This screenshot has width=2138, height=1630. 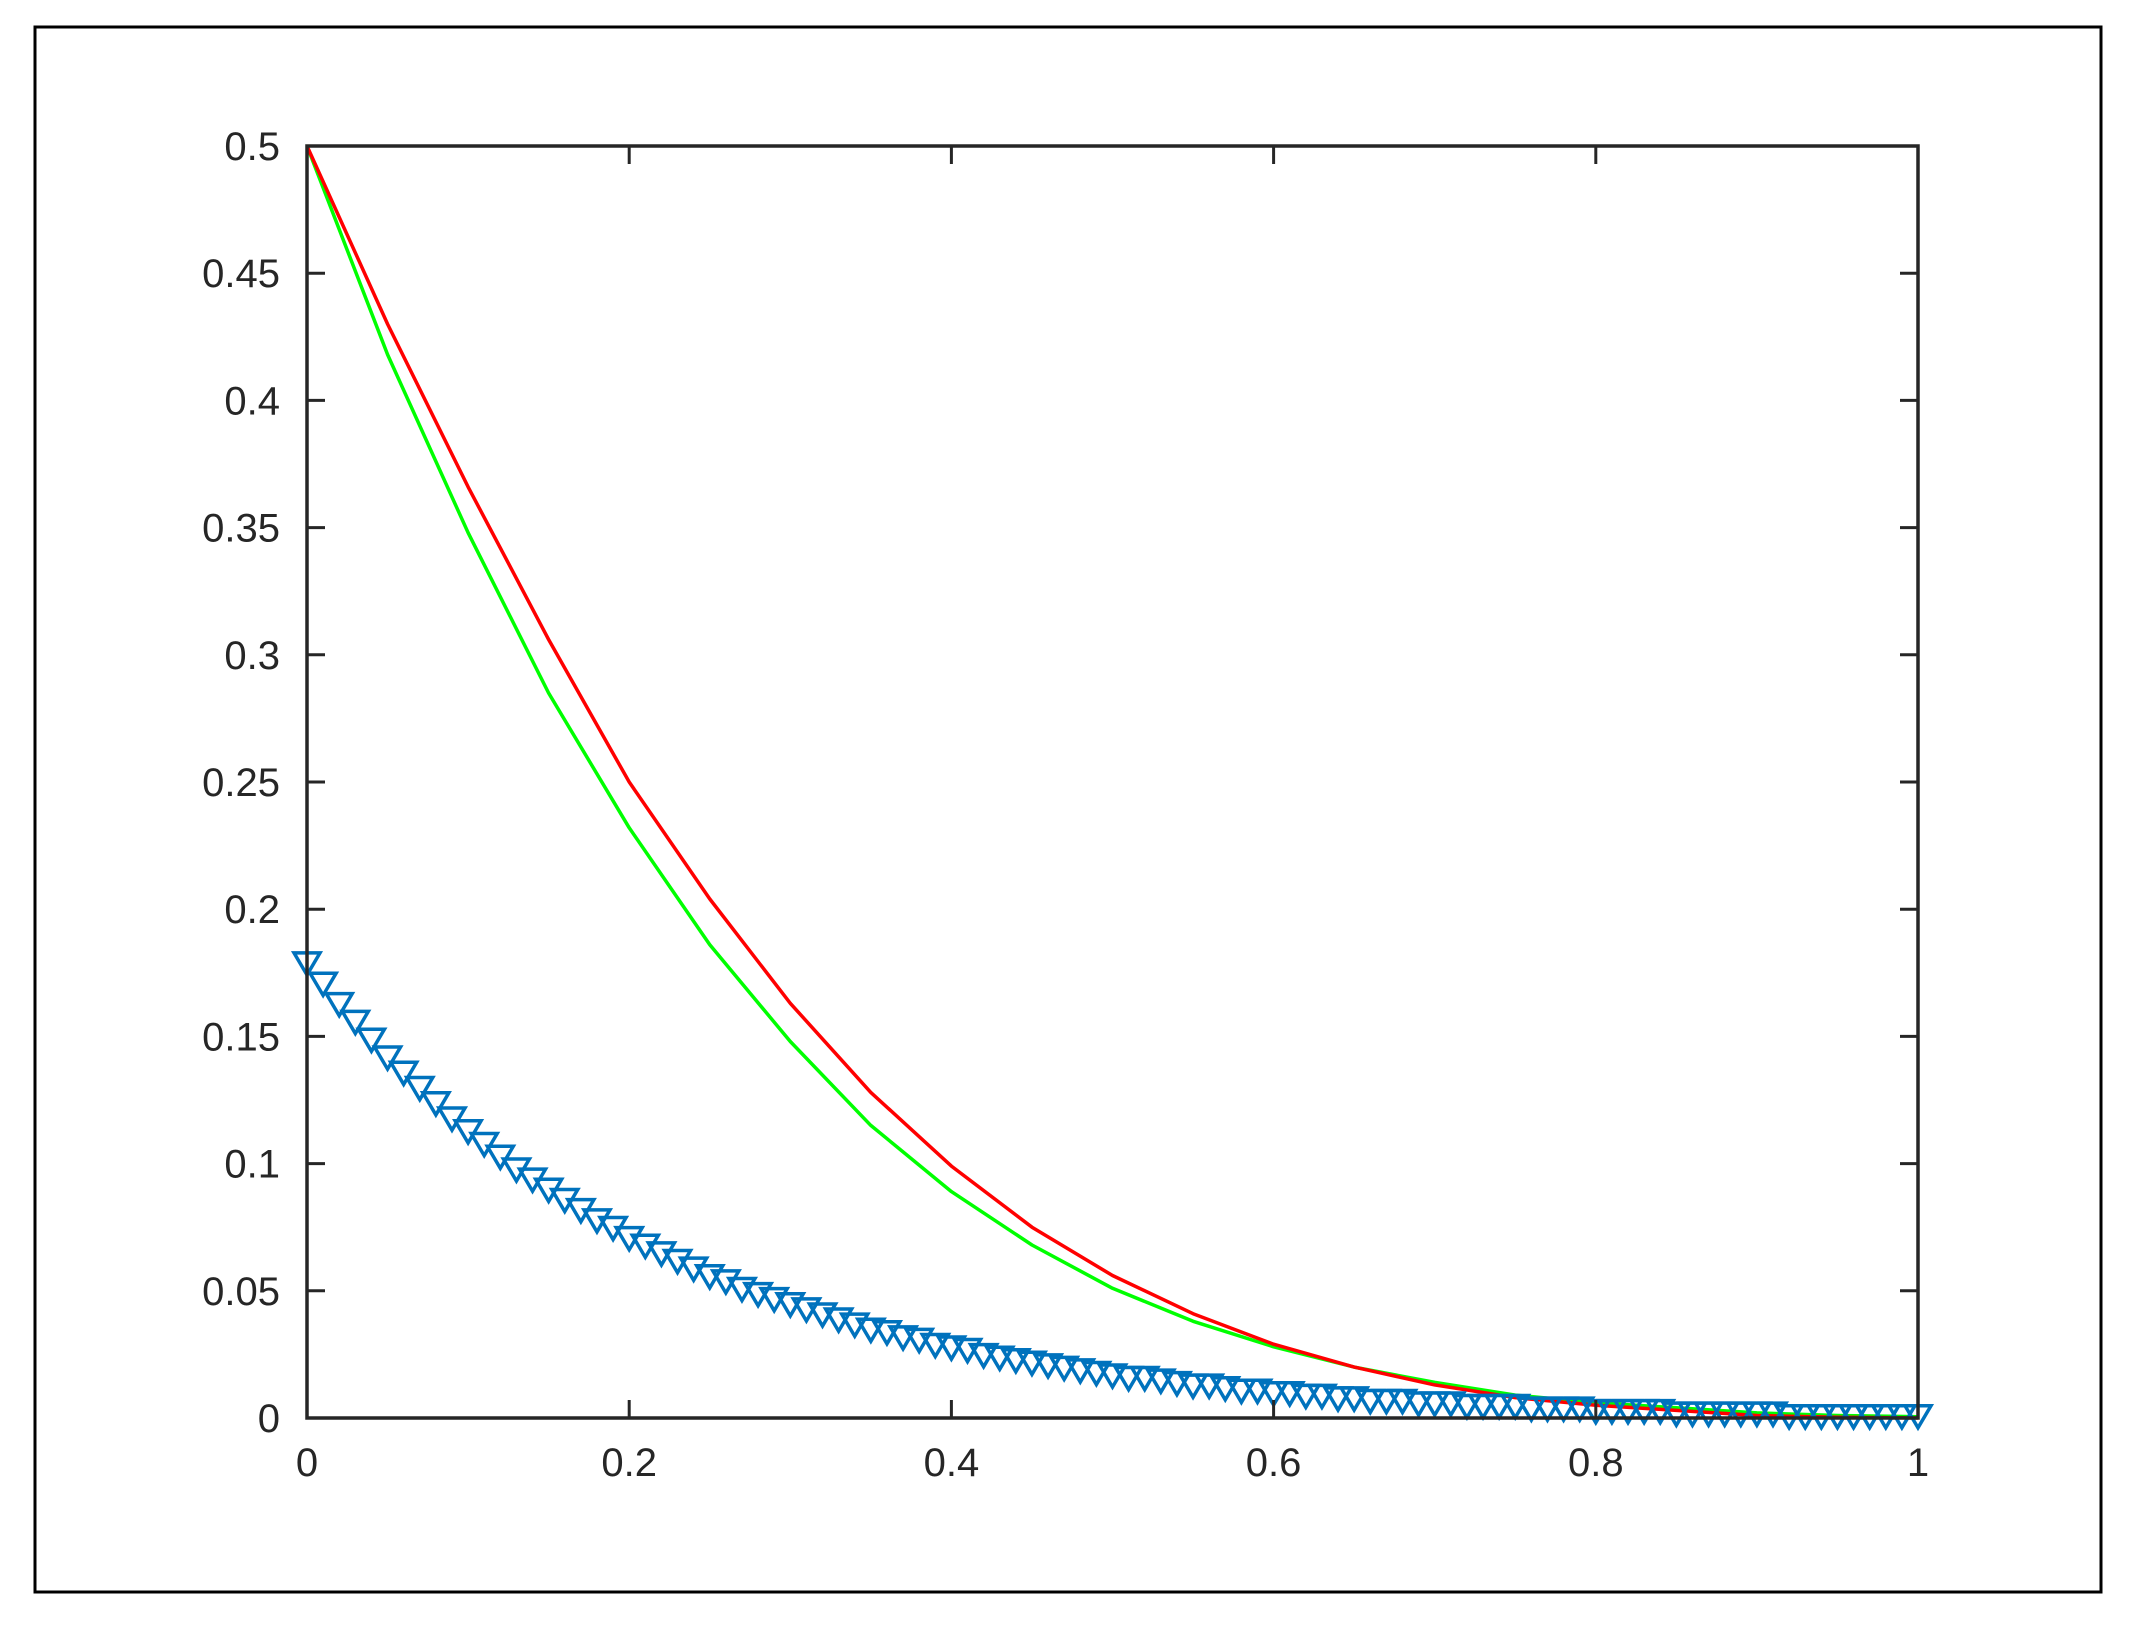 I want to click on x-tick-label: 1, so click(x=1918, y=1463).